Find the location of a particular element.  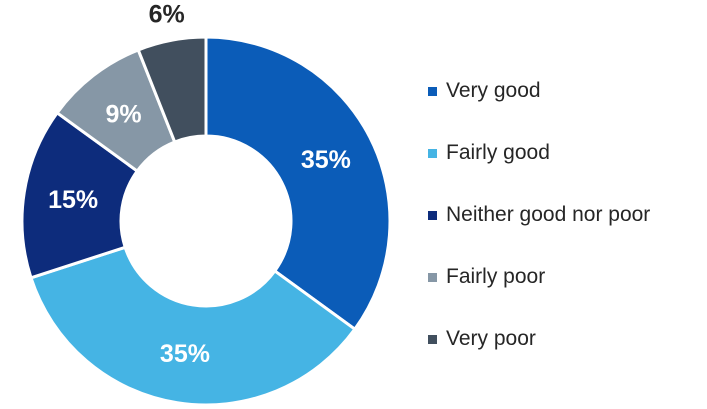

data-label-4: 9% is located at coordinates (123, 115).